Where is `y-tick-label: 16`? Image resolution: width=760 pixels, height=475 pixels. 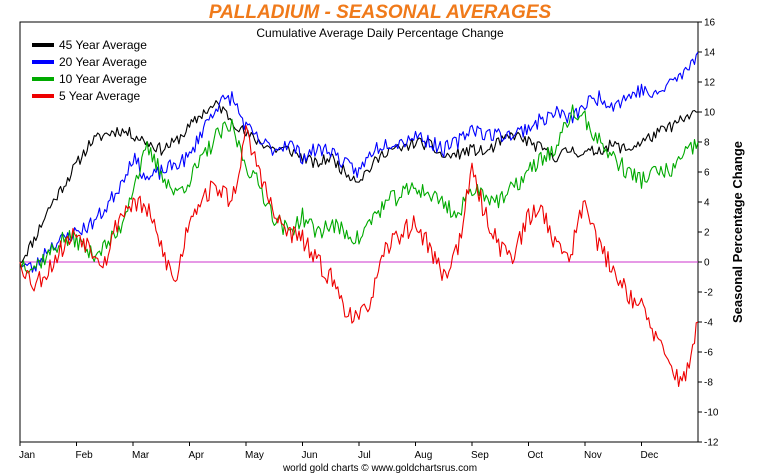 y-tick-label: 16 is located at coordinates (710, 23).